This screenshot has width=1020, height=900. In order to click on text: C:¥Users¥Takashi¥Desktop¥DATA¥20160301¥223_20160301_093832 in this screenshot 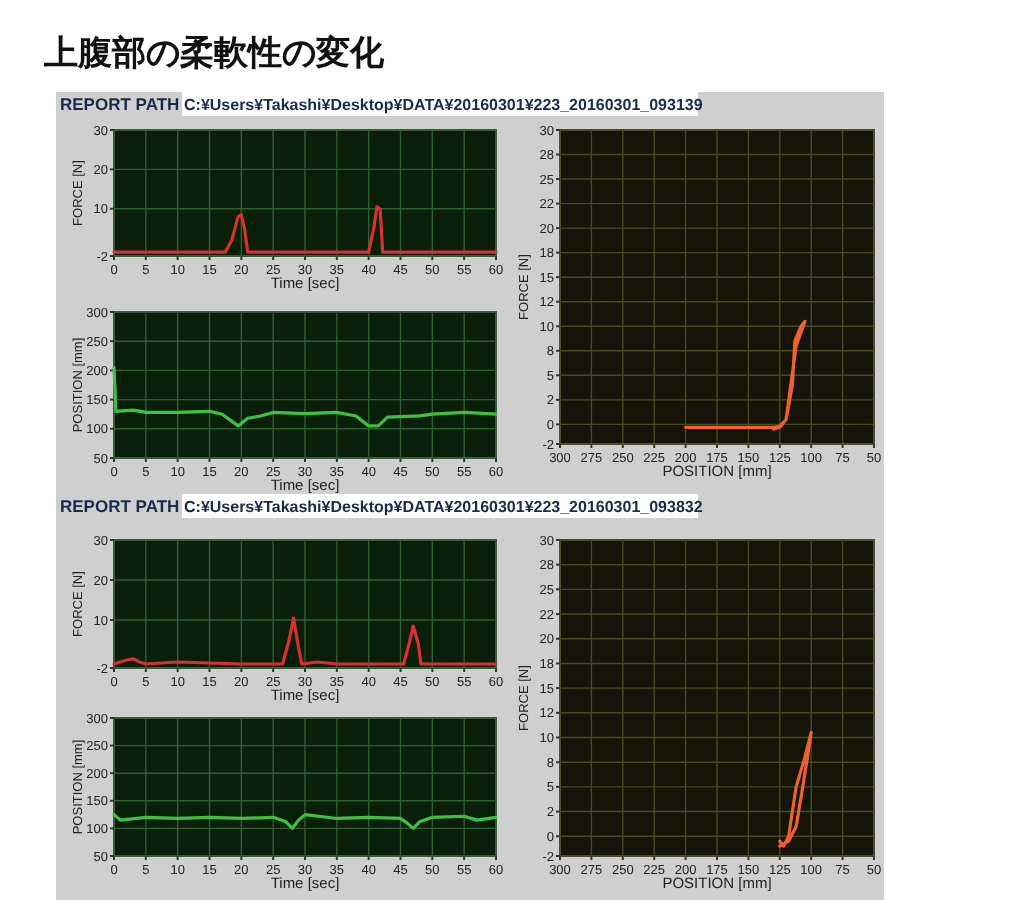, I will do `click(444, 507)`.